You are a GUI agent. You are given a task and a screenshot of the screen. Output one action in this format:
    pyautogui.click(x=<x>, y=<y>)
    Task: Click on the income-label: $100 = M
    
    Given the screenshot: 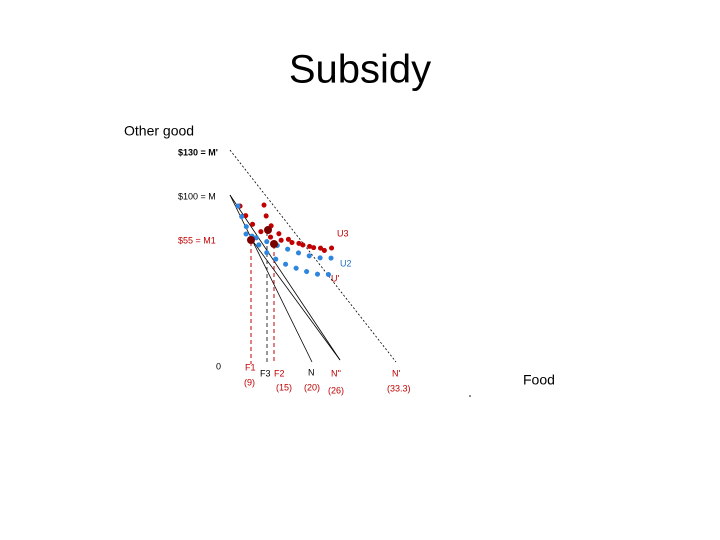 What is the action you would take?
    pyautogui.click(x=197, y=196)
    